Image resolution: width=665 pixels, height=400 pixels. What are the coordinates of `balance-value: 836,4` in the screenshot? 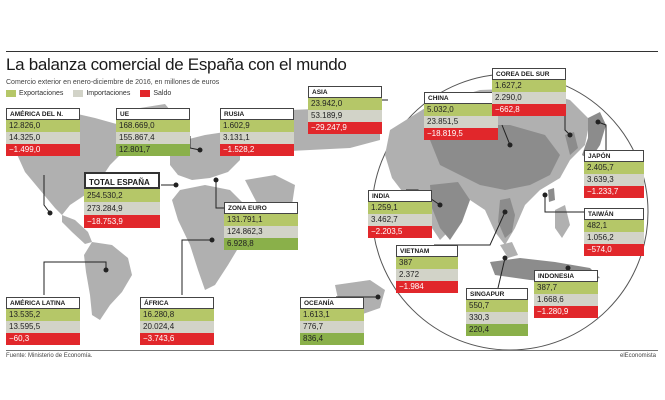 It's located at (332, 339).